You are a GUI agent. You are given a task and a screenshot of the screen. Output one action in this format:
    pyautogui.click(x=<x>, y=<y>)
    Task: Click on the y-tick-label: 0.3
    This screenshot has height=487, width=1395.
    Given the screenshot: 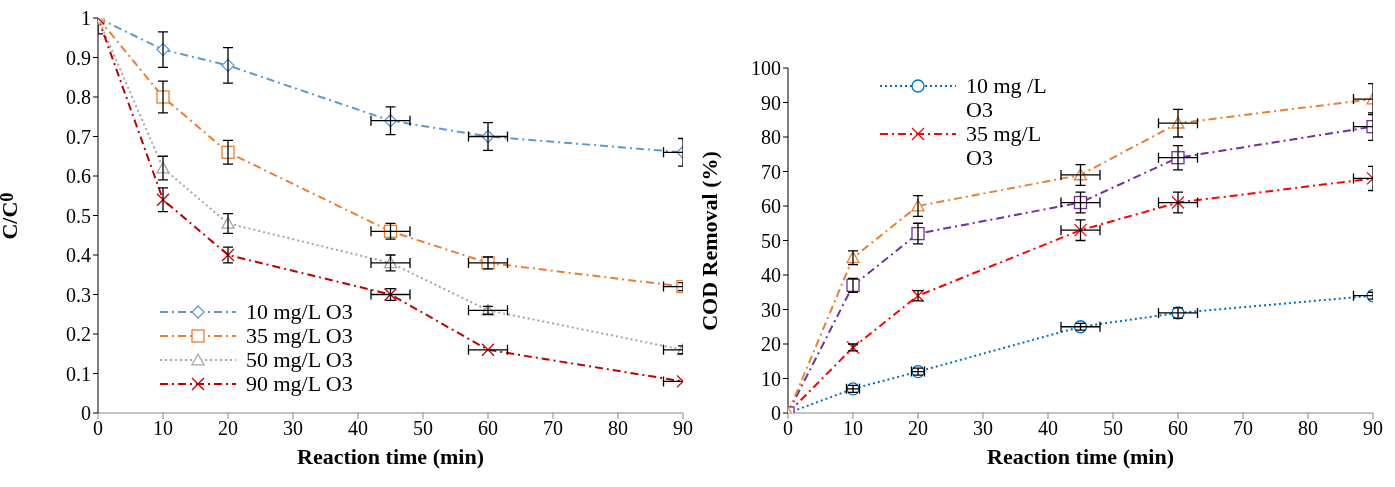 What is the action you would take?
    pyautogui.click(x=78, y=294)
    